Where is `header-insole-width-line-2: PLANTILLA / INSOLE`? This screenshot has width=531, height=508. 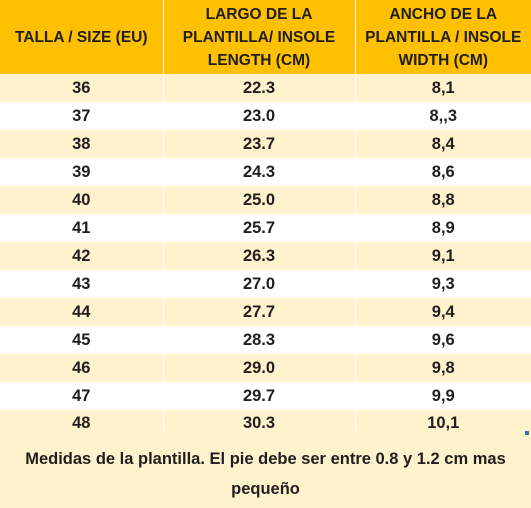
header-insole-width-line-2: PLANTILLA / INSOLE is located at coordinates (443, 37).